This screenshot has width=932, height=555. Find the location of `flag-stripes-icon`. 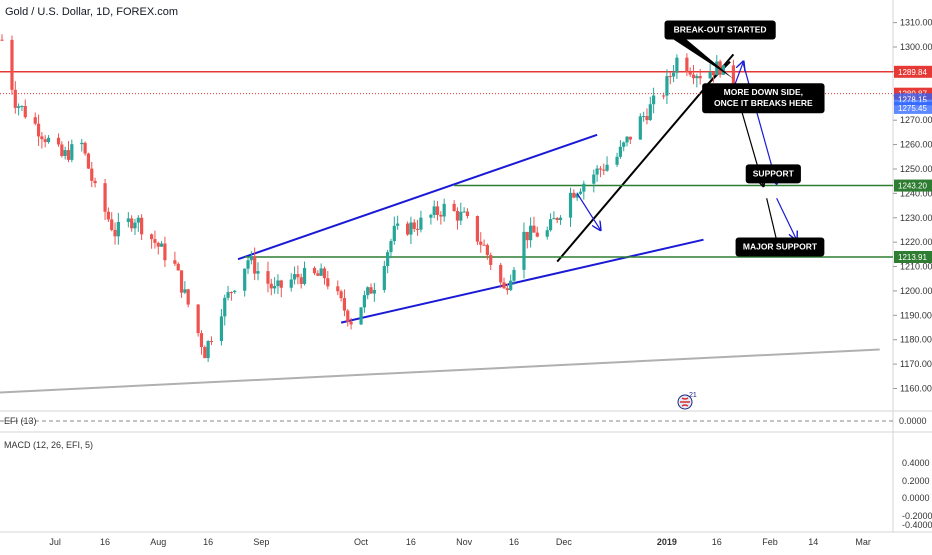

flag-stripes-icon is located at coordinates (685, 402).